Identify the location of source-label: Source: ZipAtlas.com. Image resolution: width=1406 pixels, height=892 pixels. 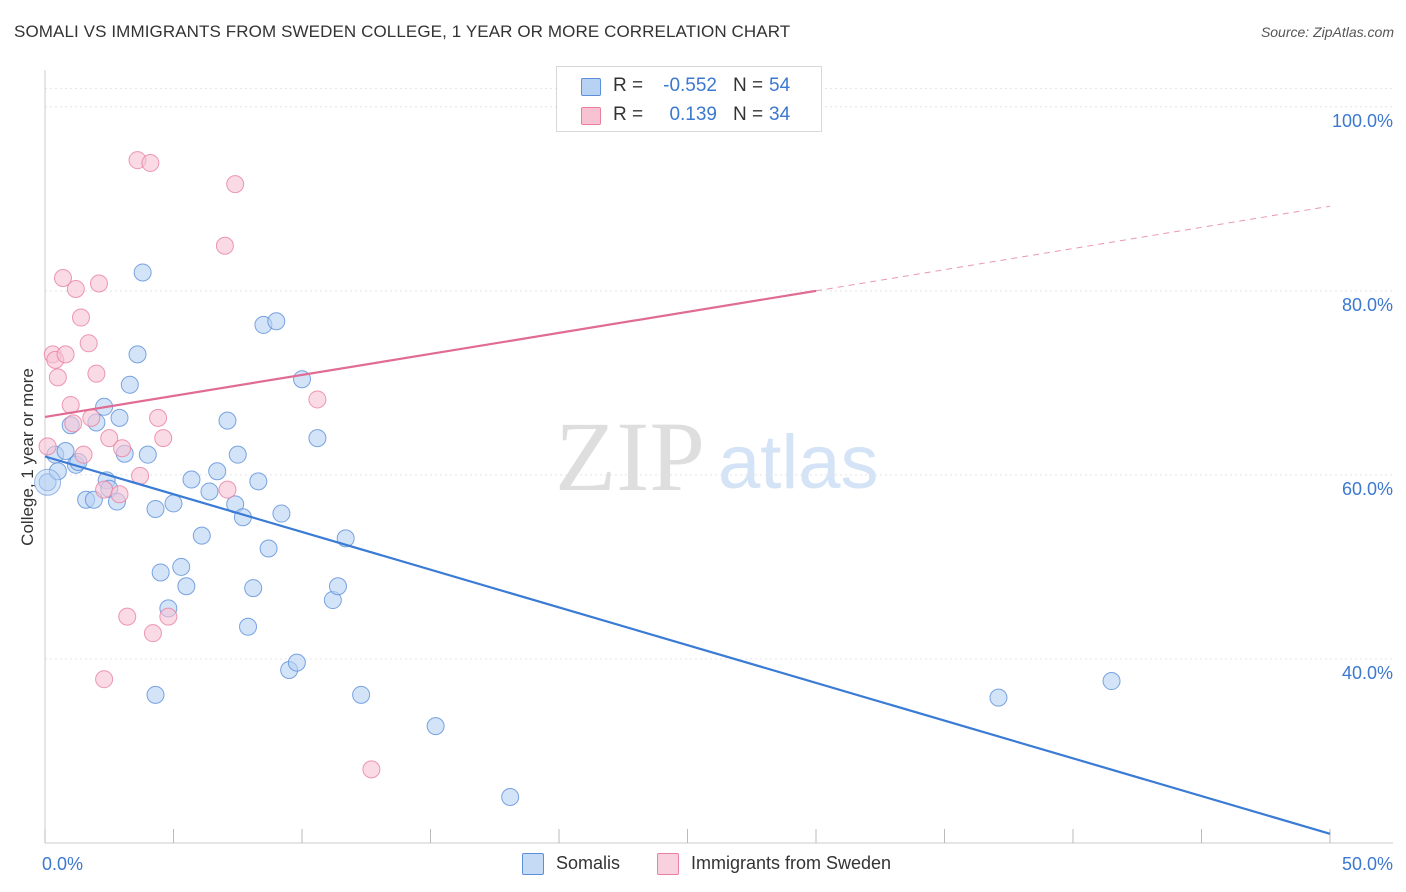
(1327, 32).